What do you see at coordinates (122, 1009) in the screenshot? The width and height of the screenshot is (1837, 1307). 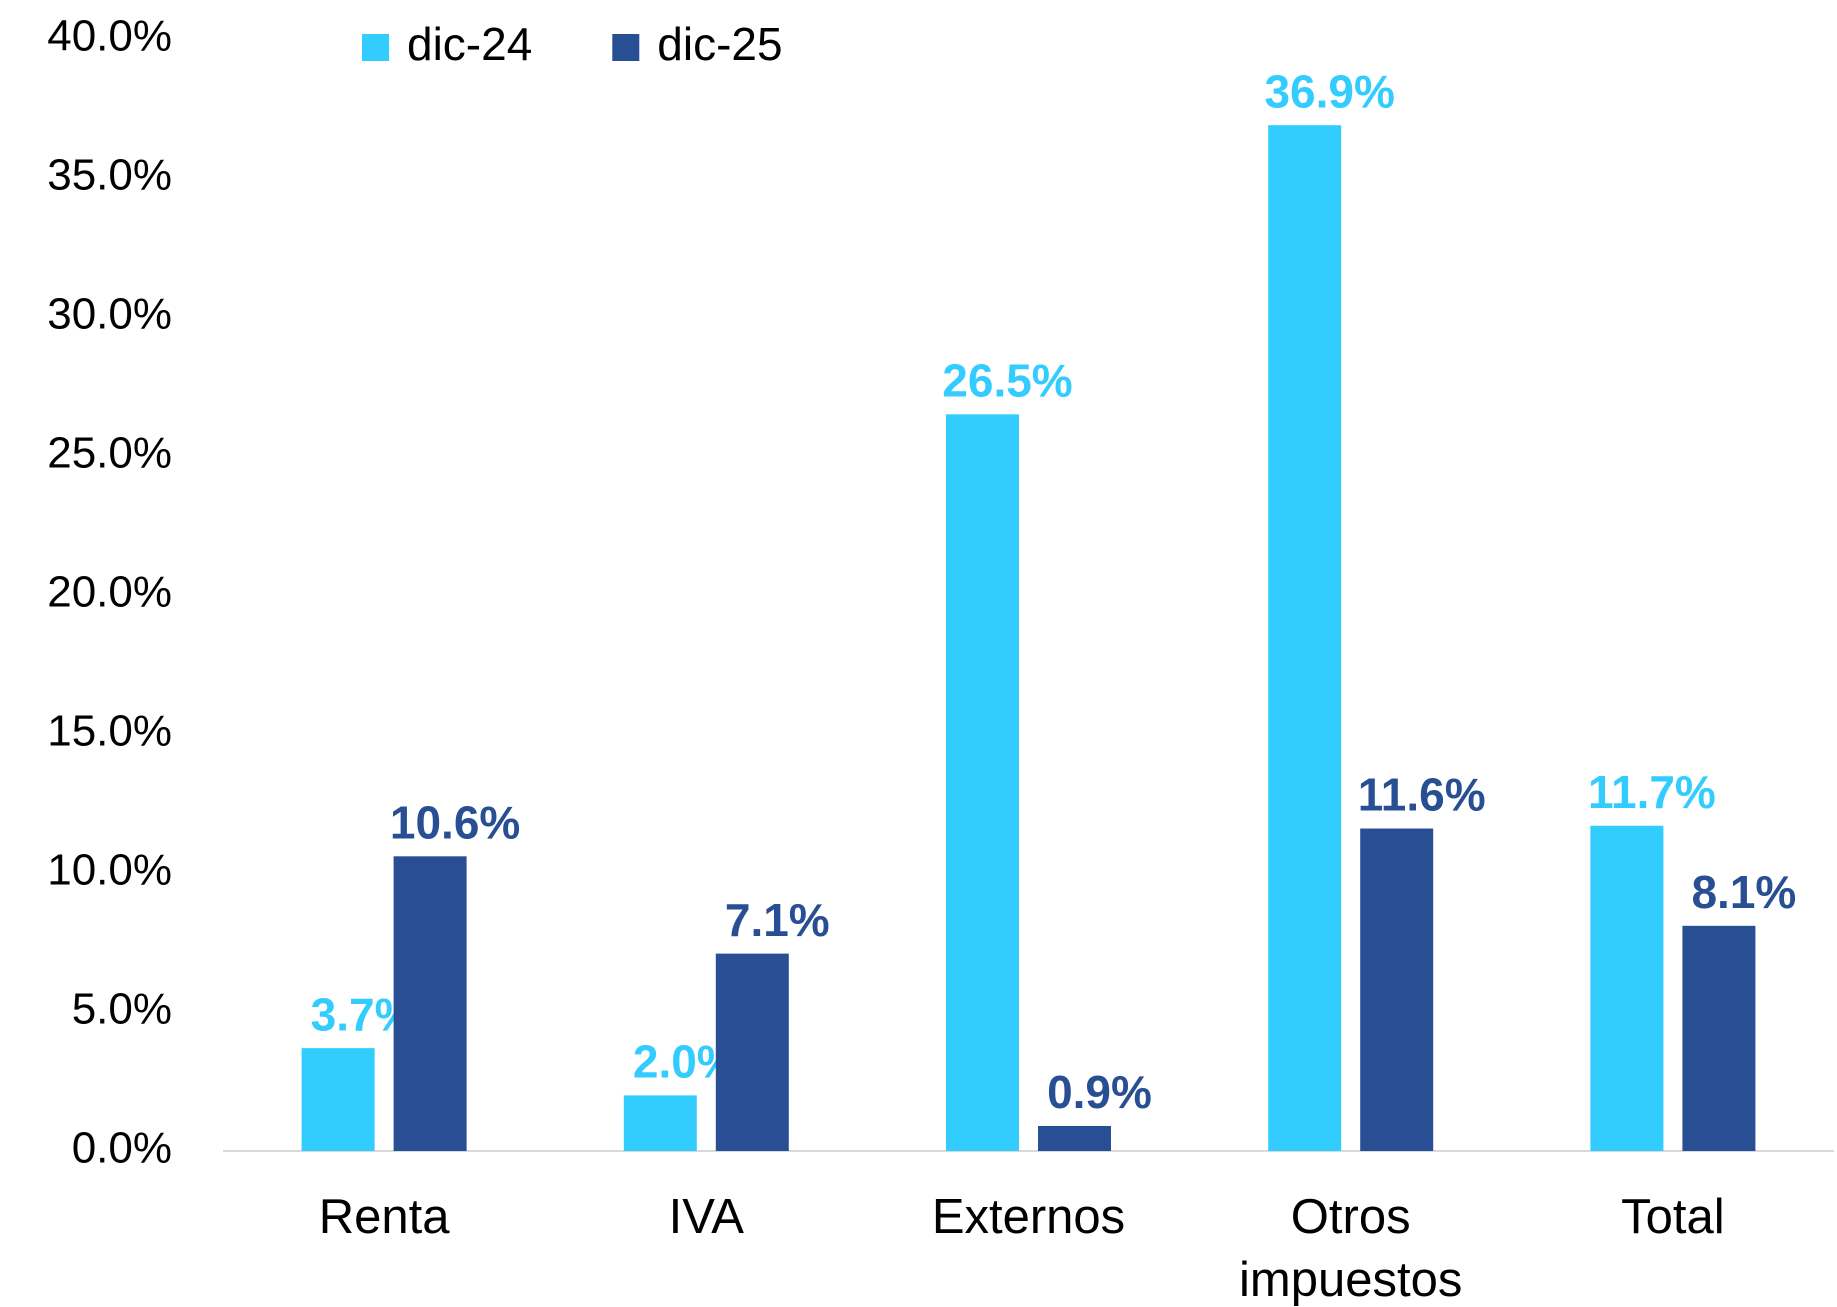 I see `y-tick-label: 5.0%` at bounding box center [122, 1009].